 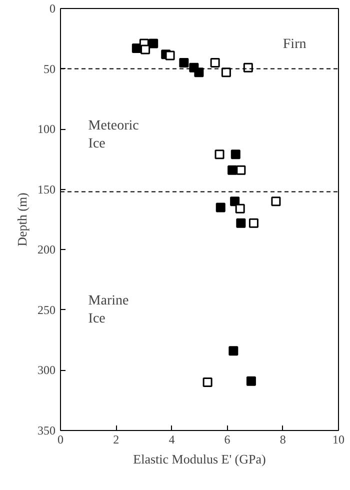 I want to click on annotation: Marine Ice, so click(x=108, y=309).